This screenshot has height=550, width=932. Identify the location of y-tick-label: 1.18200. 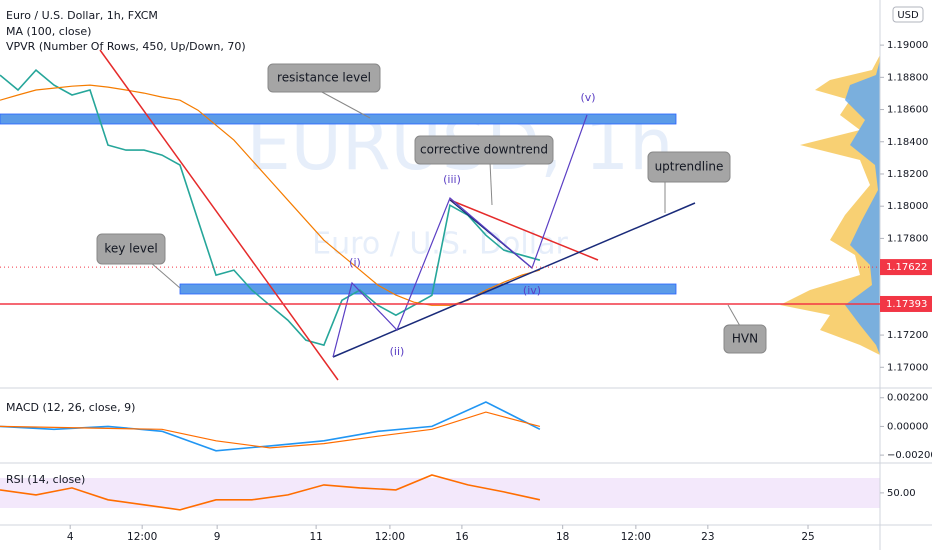
(907, 174).